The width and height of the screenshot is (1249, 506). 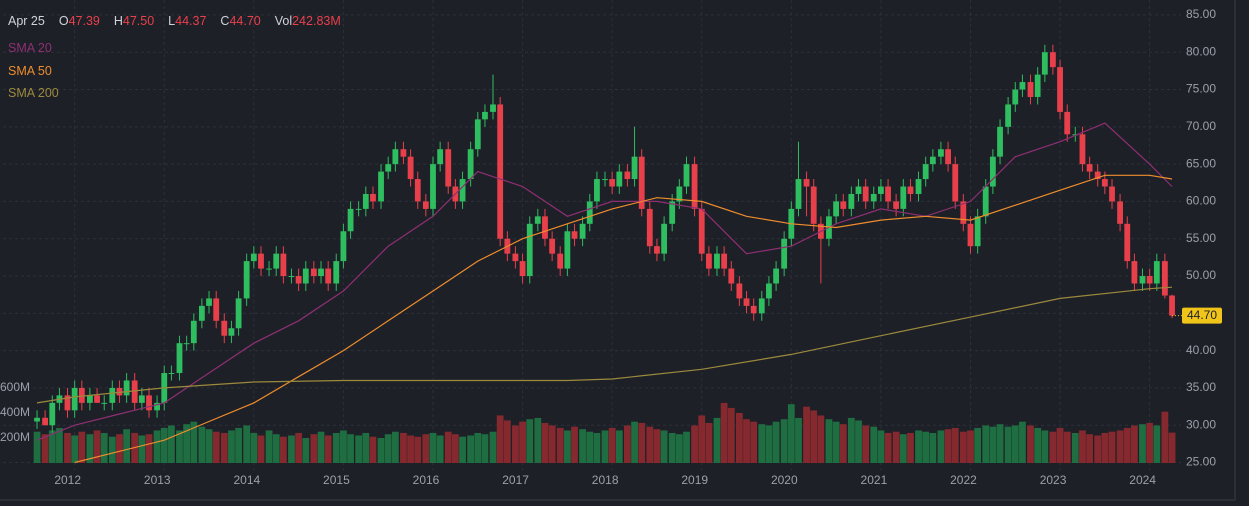 I want to click on y-tick-label: 75.00, so click(x=1201, y=89).